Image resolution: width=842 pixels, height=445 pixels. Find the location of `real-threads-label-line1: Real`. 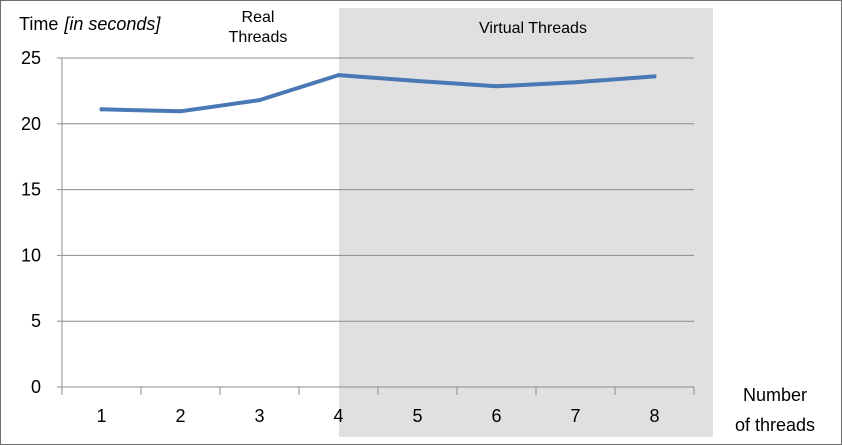

real-threads-label-line1: Real is located at coordinates (258, 17).